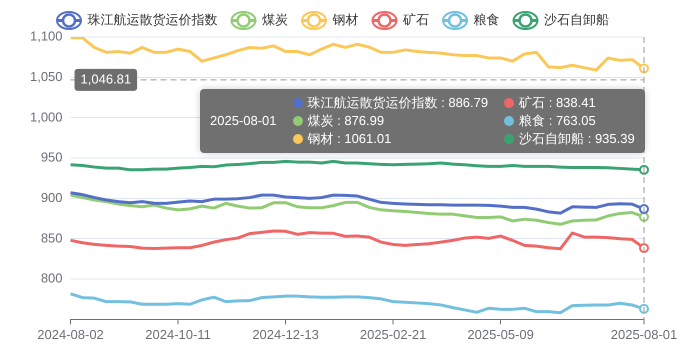 The image size is (684, 350). What do you see at coordinates (46, 36) in the screenshot?
I see `y-tick-label: 1,100` at bounding box center [46, 36].